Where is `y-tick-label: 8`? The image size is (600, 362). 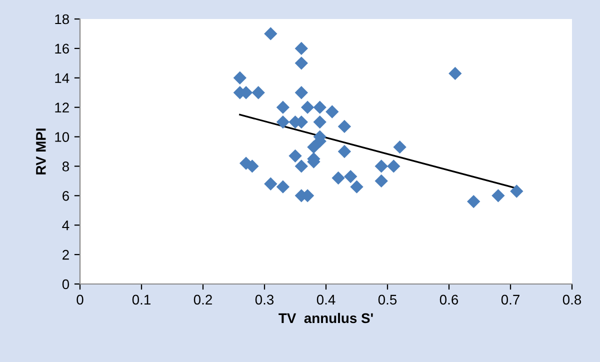
y-tick-label: 8 is located at coordinates (65, 167).